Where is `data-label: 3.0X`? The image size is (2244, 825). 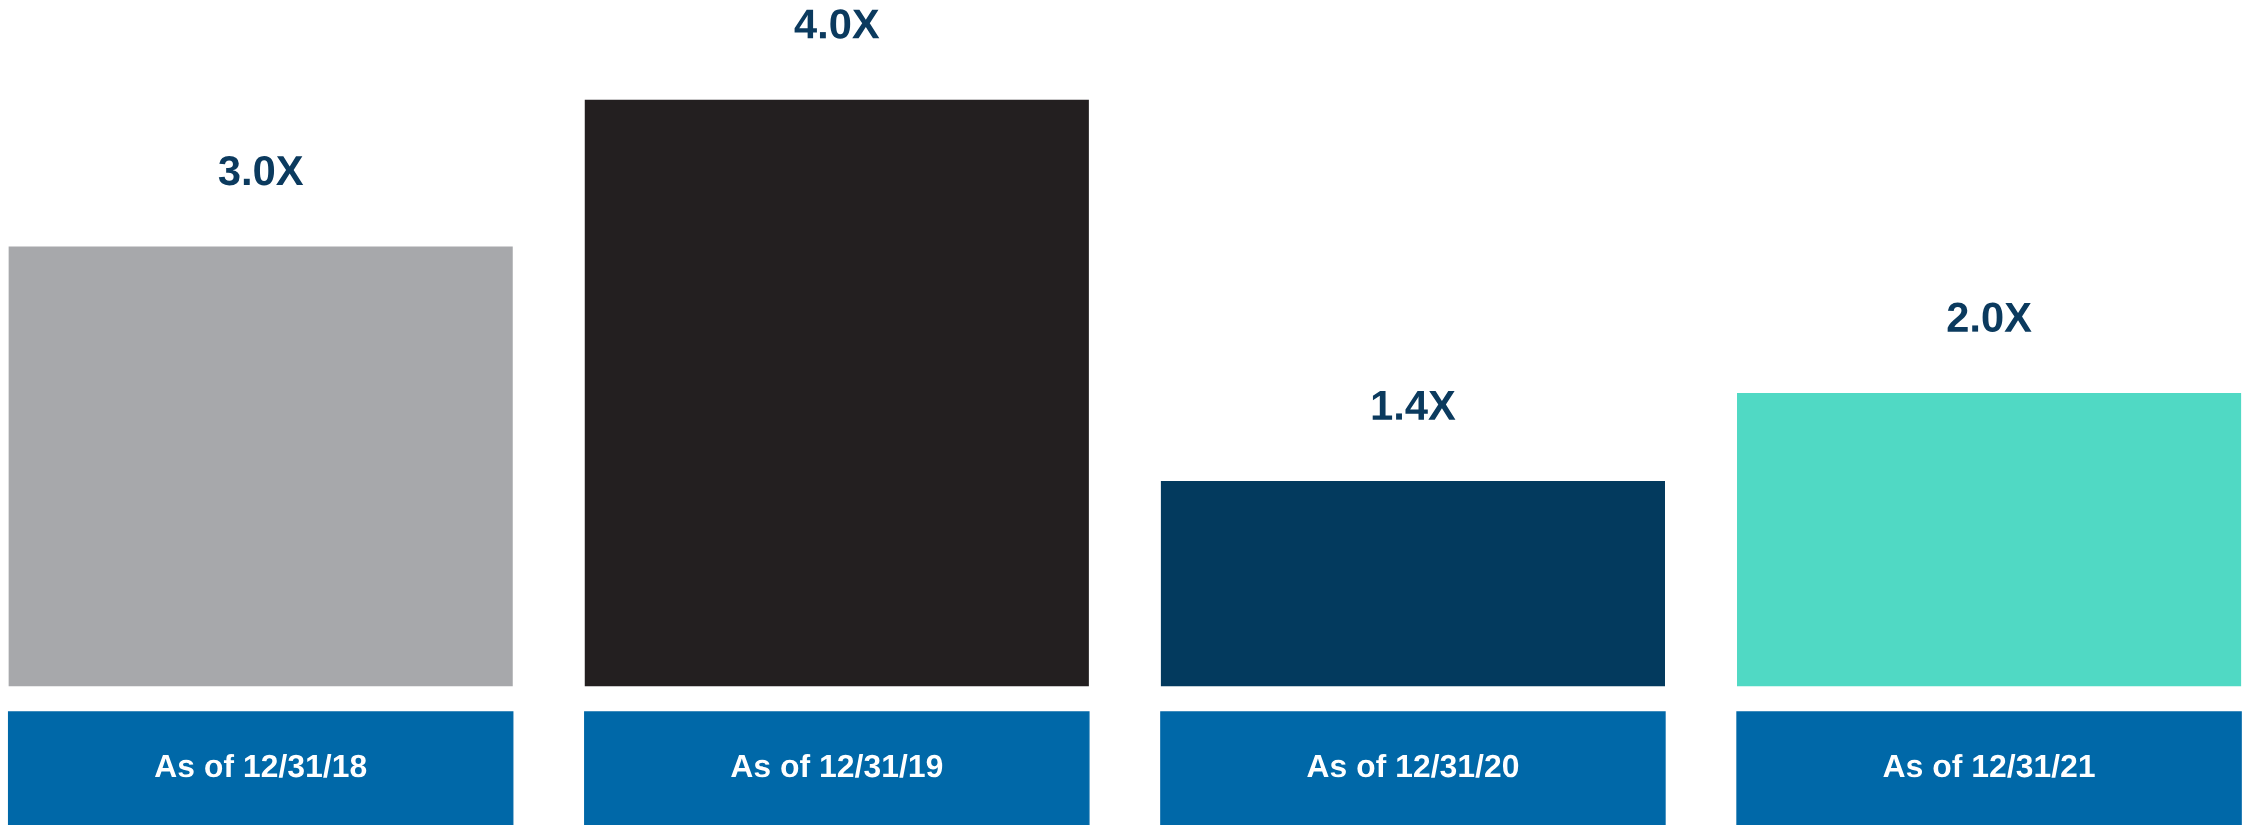
data-label: 3.0X is located at coordinates (261, 170).